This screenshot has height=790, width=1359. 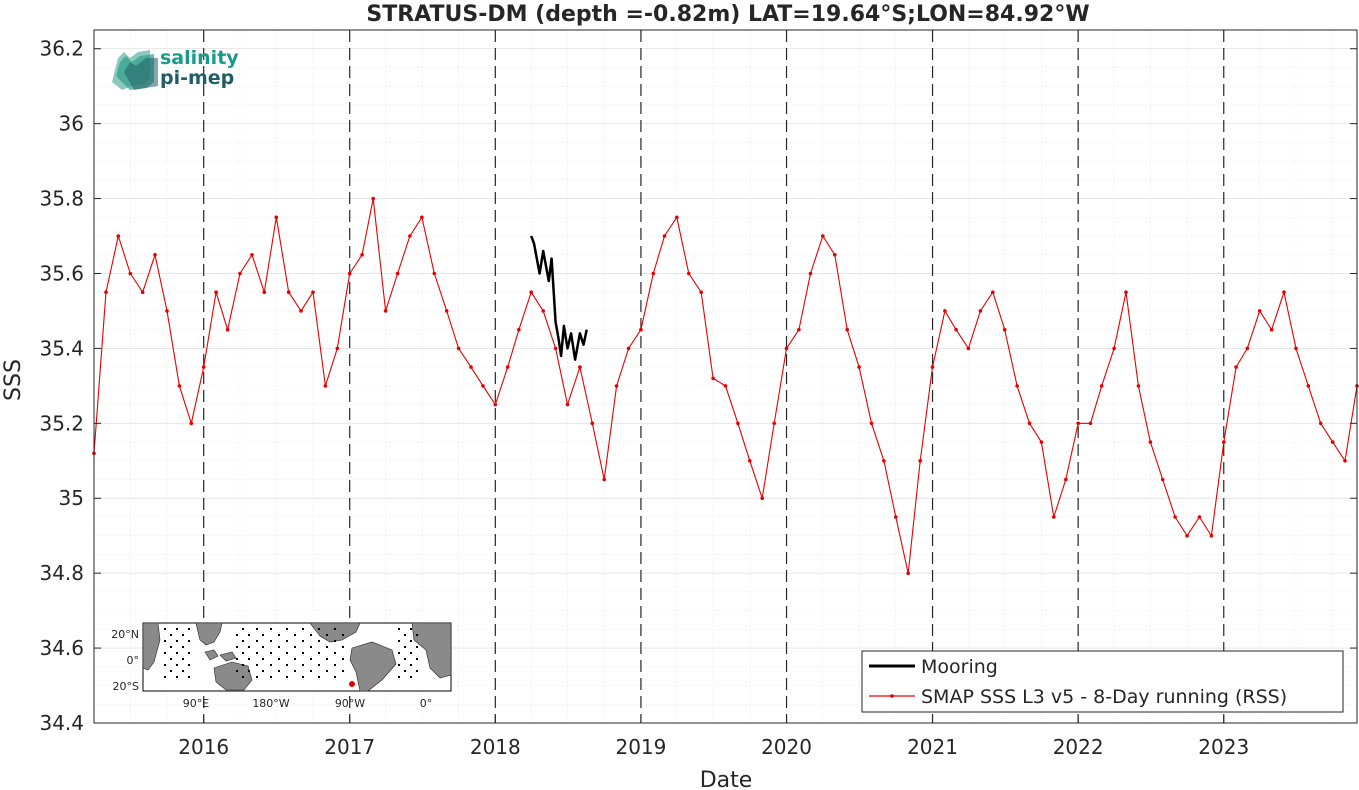 I want to click on series-line-mooring, so click(x=559, y=298).